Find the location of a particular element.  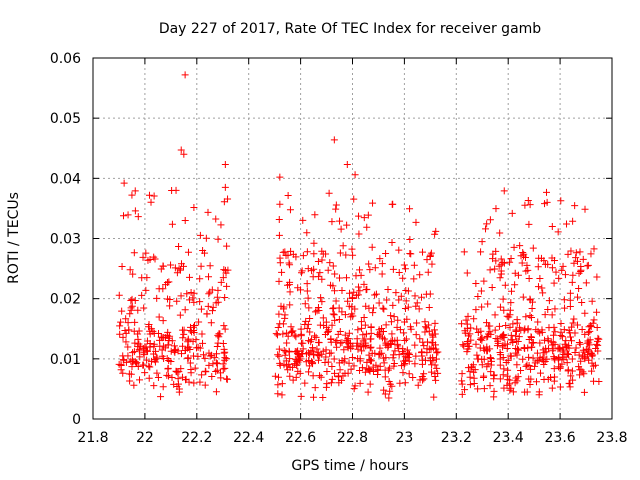

x-tick-label: 23.8 is located at coordinates (611, 438).